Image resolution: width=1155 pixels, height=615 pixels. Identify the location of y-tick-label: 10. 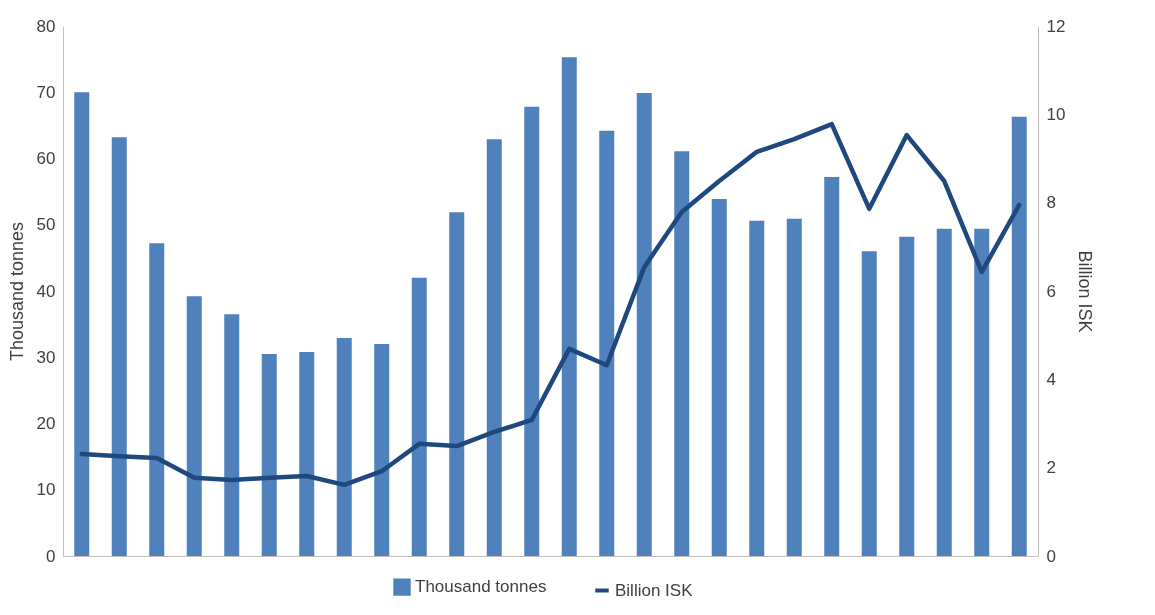
(46, 490).